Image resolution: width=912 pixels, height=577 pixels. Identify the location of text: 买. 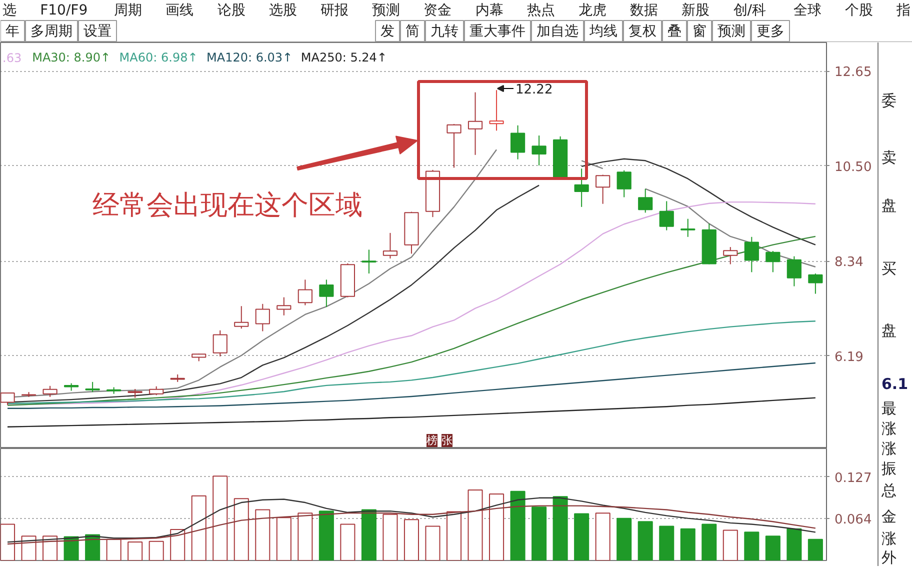
(889, 269).